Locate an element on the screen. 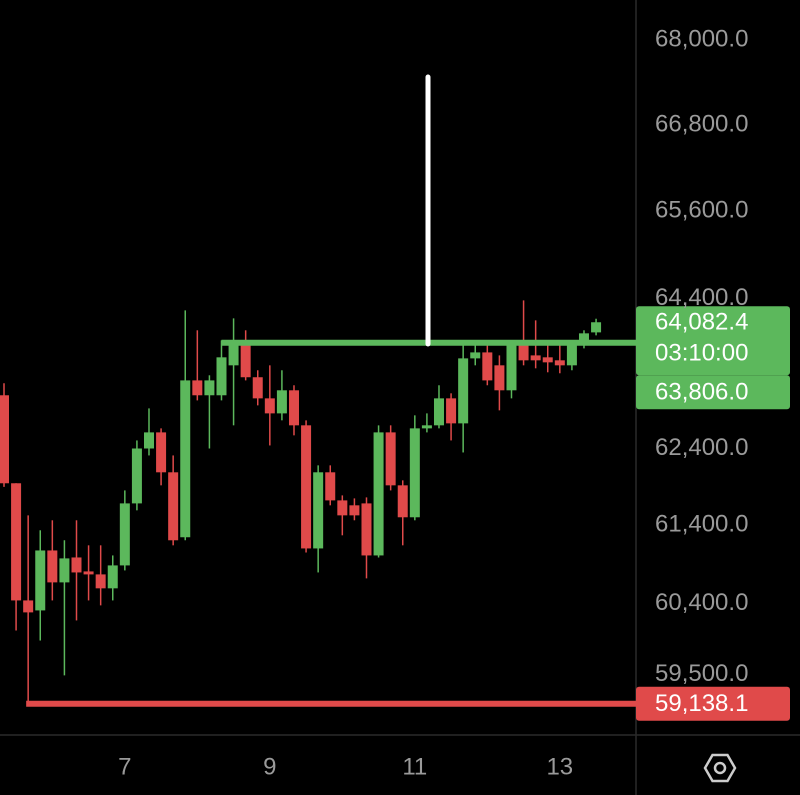 The height and width of the screenshot is (795, 800). y-tick-label: 64,400.0 is located at coordinates (701, 297).